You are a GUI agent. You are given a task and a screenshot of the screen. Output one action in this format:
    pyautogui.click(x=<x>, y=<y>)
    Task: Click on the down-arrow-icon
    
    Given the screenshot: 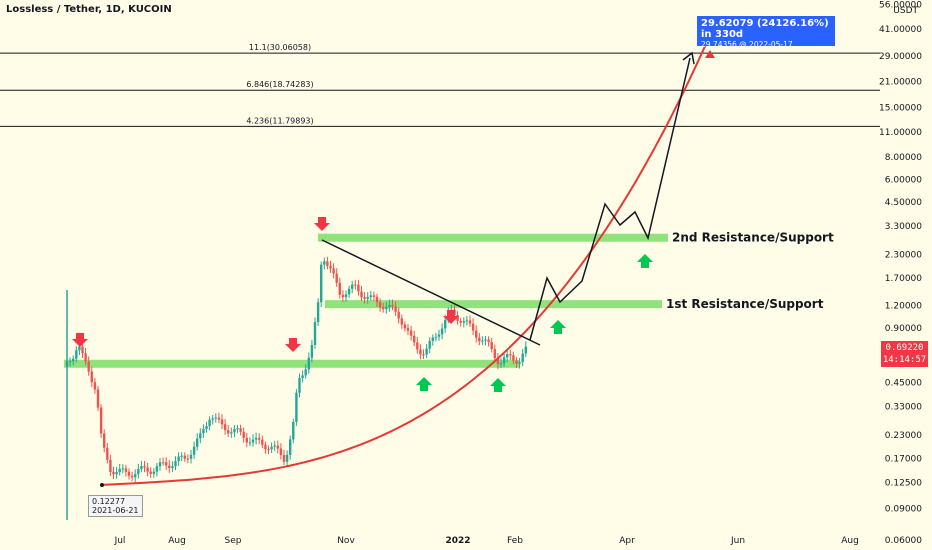 What is the action you would take?
    pyautogui.click(x=80, y=340)
    